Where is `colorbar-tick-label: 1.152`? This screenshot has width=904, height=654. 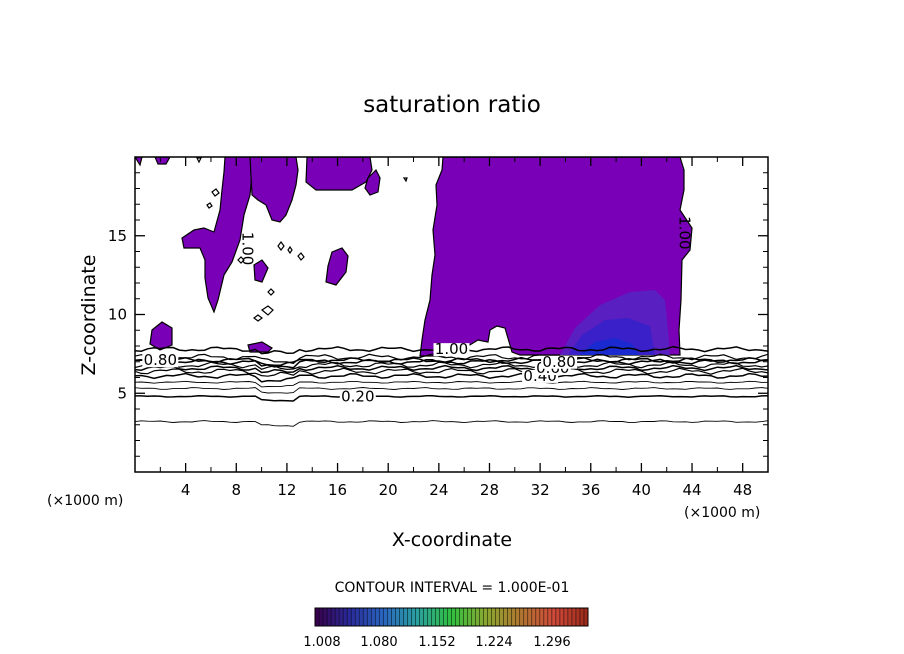
colorbar-tick-label: 1.152 is located at coordinates (436, 642).